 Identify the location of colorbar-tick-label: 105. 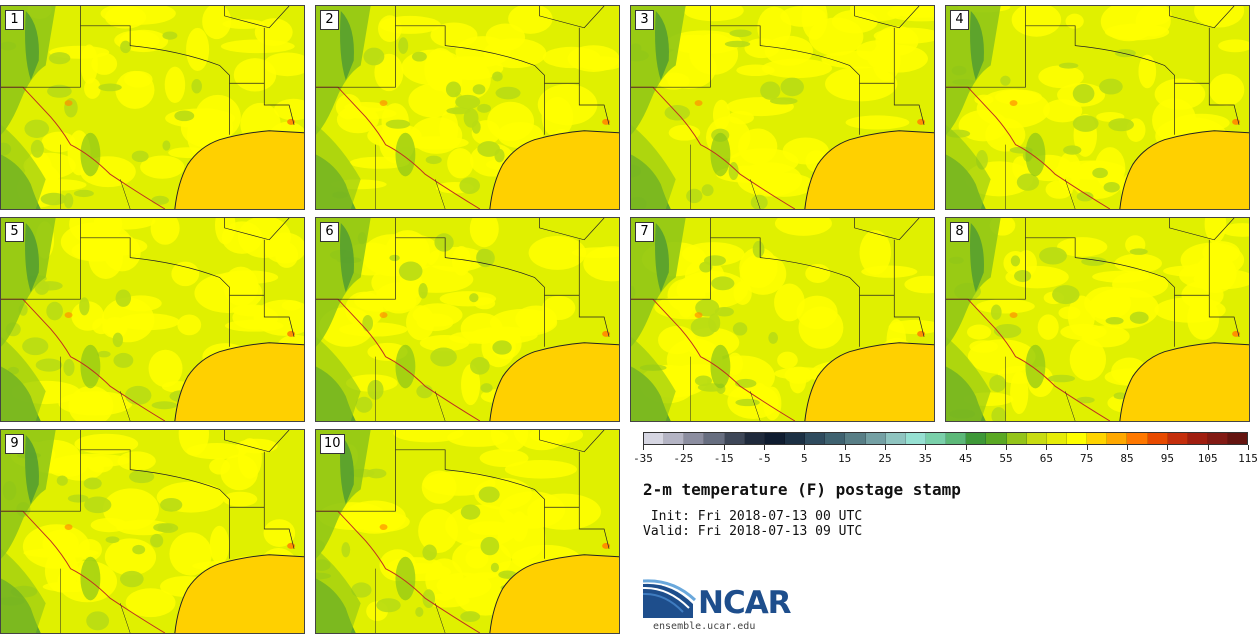
(1207, 458).